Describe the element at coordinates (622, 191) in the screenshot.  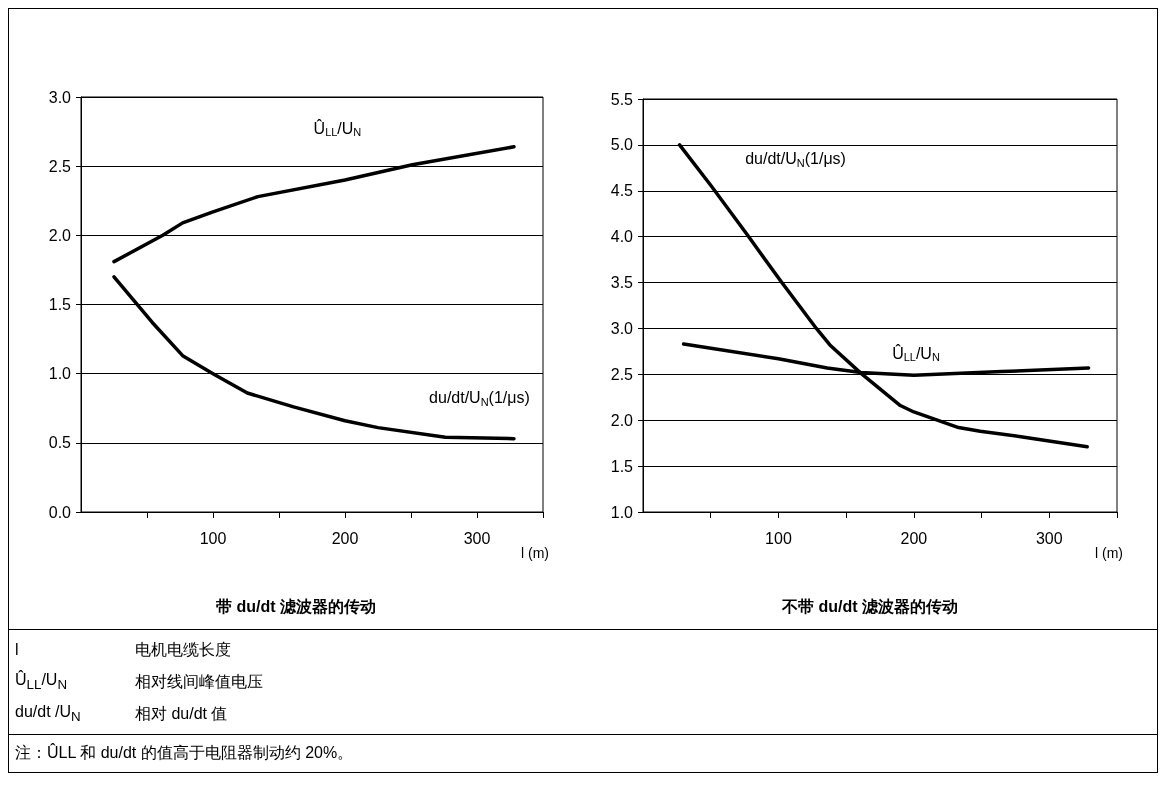
I see `y-tick-label: 4.5` at that location.